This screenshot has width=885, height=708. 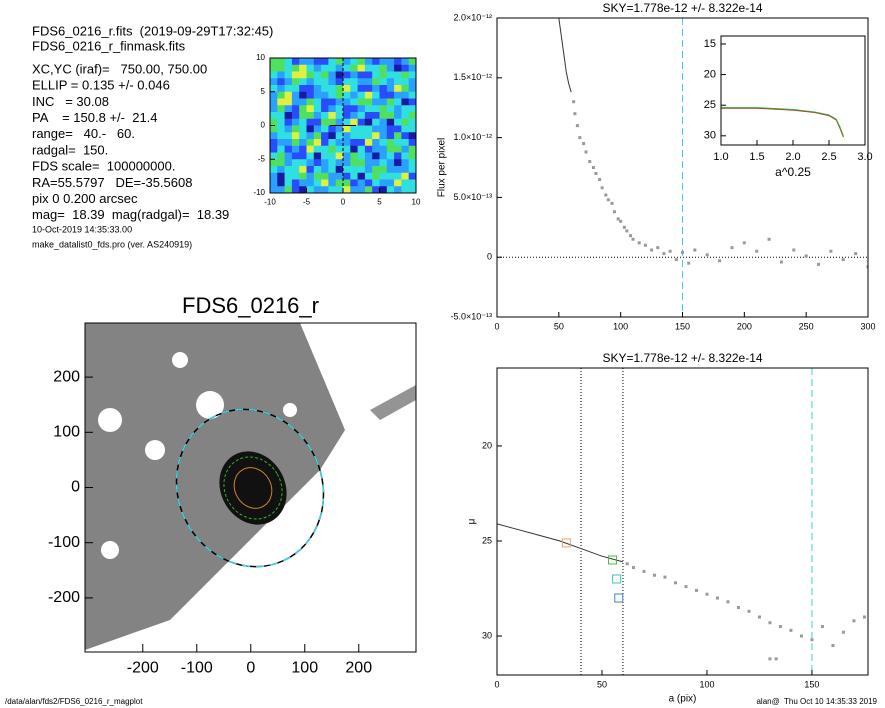 What do you see at coordinates (262, 158) in the screenshot?
I see `y-tick-label: -5` at bounding box center [262, 158].